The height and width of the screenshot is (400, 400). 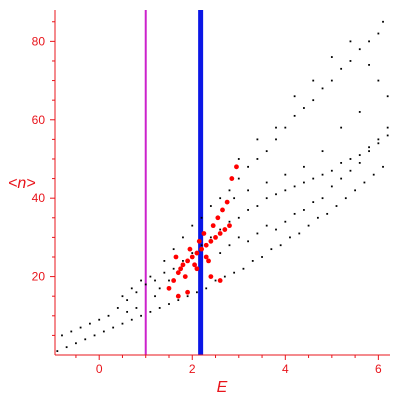 I want to click on y-tick-label: 80, so click(x=39, y=41).